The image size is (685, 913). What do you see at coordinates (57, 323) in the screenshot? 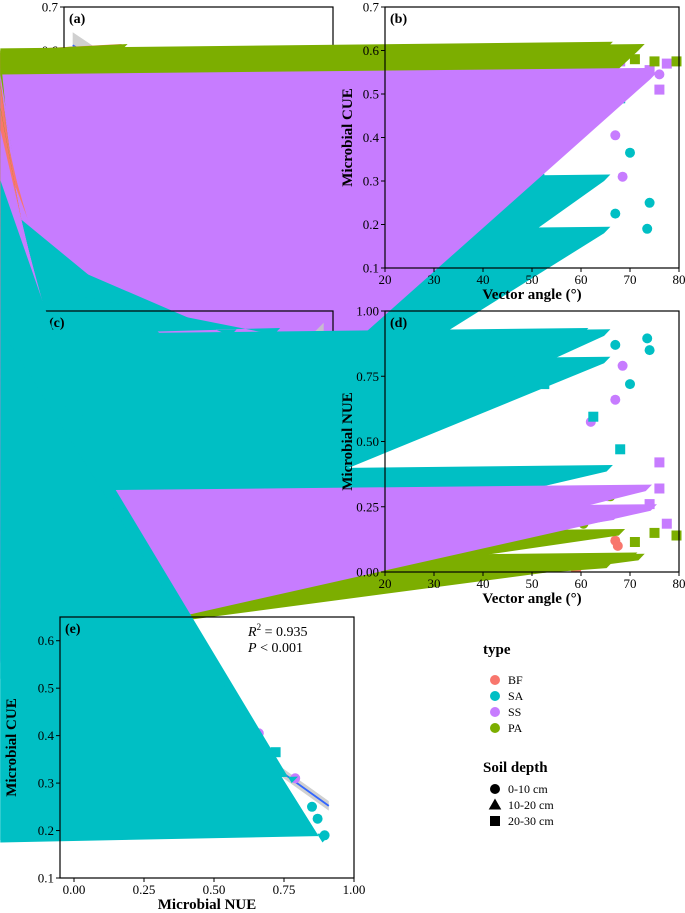
I see `panel-label: (c)` at bounding box center [57, 323].